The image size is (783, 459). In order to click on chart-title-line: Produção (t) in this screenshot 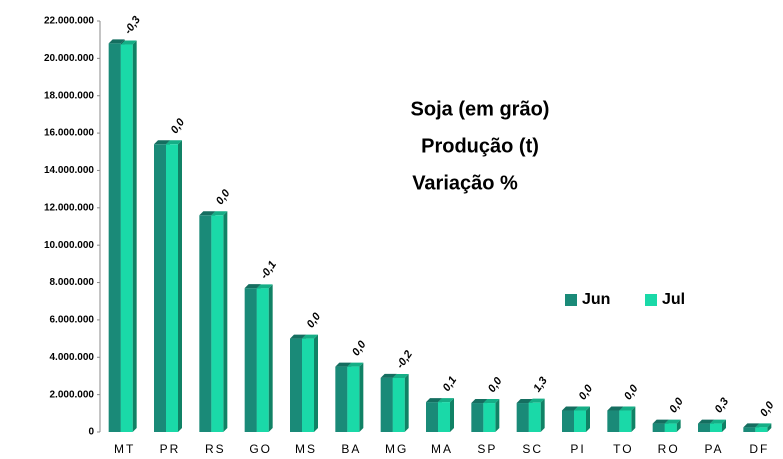, I will do `click(480, 146)`.